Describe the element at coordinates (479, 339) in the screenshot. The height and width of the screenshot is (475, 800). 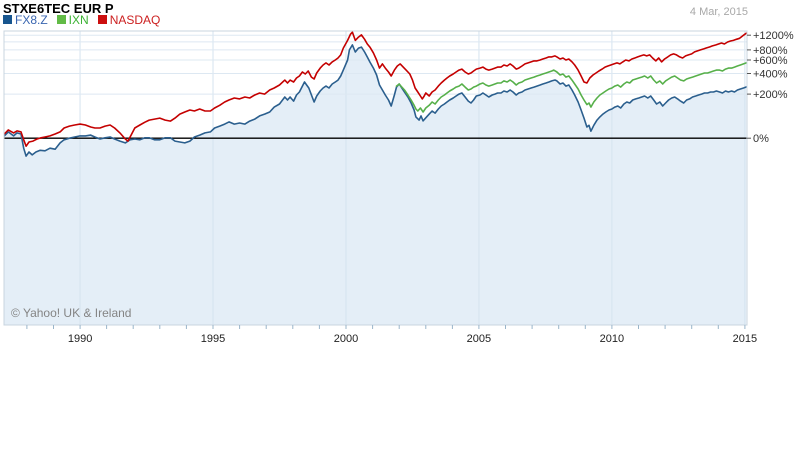
I see `svg-text: 2005` at that location.